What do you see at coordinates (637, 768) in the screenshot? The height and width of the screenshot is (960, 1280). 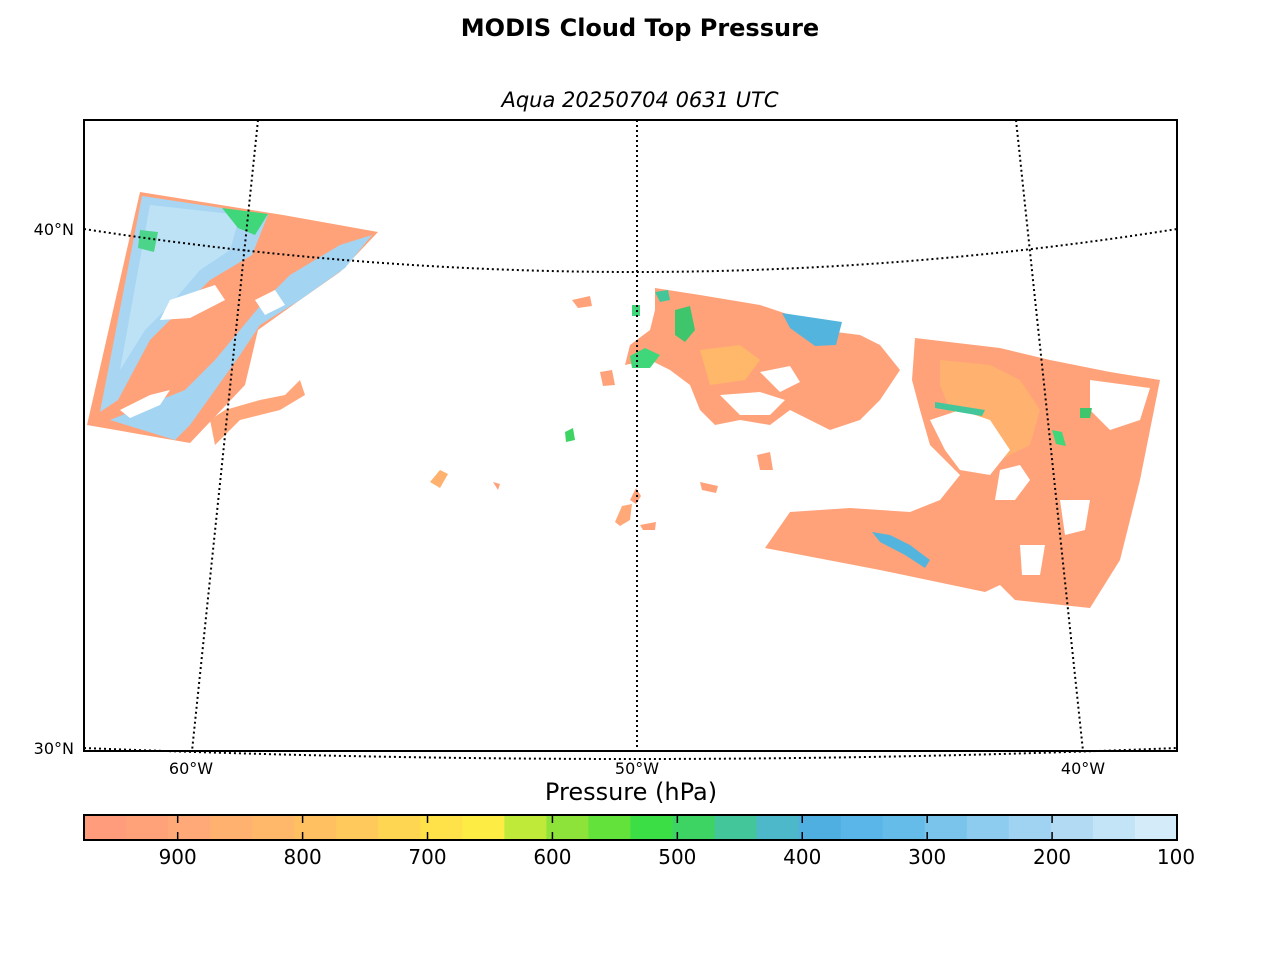 I see `lon-label-50w: 50°W` at bounding box center [637, 768].